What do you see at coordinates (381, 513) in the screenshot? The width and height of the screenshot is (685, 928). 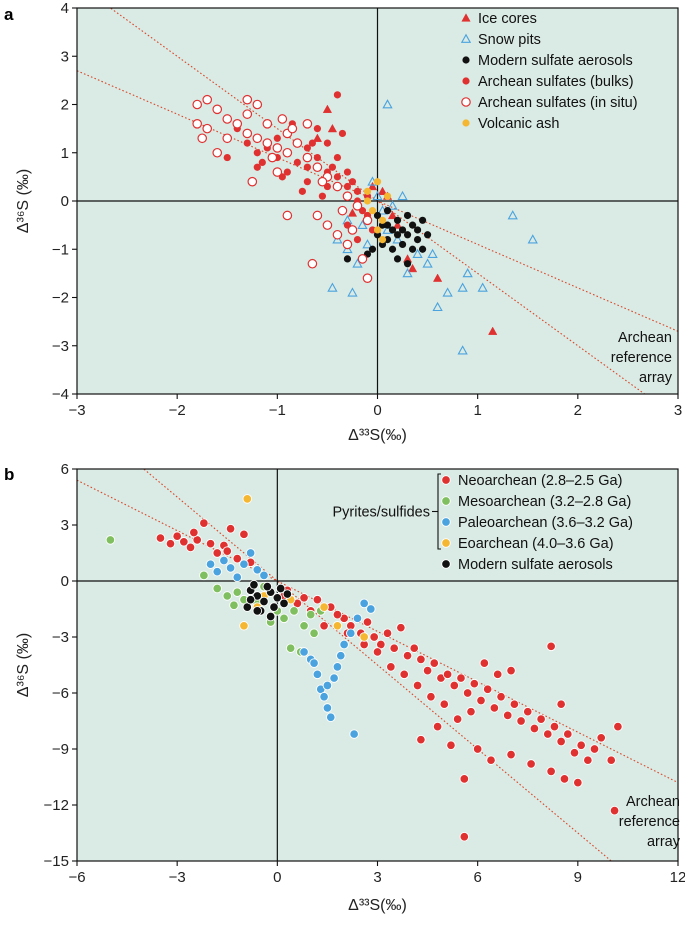 I see `legend-group-label: Pyrites/sulfides` at bounding box center [381, 513].